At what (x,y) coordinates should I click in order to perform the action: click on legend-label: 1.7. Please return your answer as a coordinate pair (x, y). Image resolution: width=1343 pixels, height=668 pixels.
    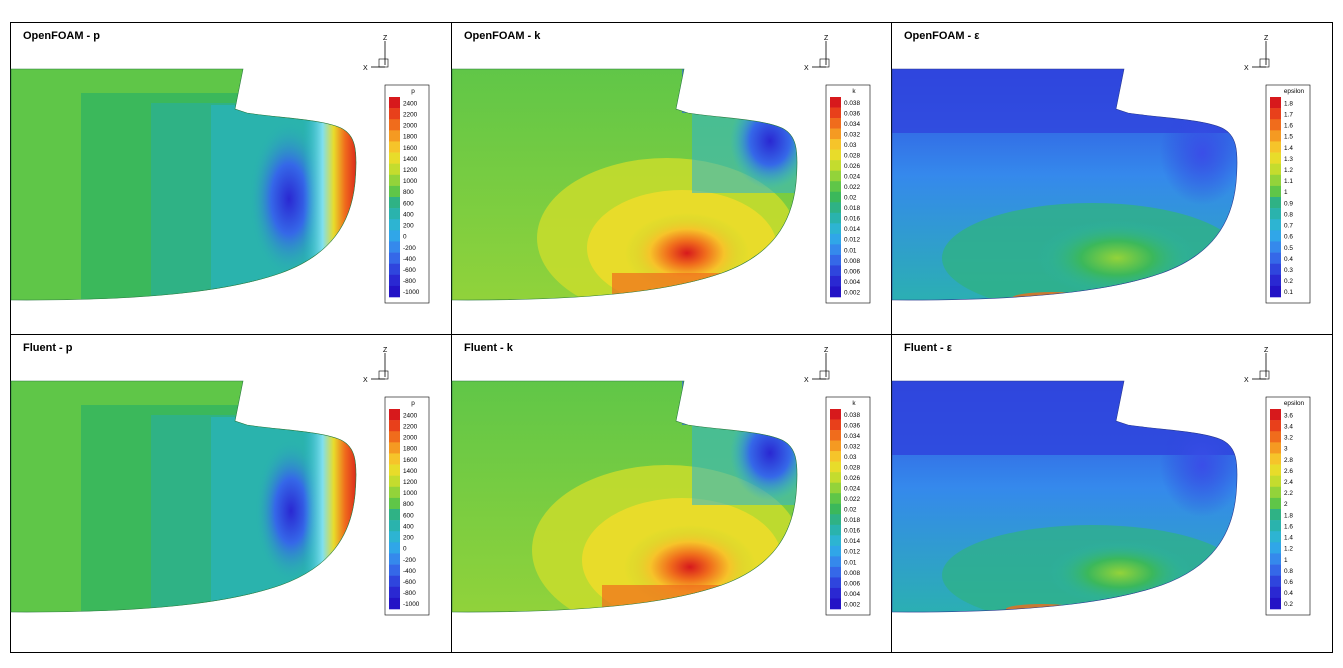
    Looking at the image, I should click on (1288, 114).